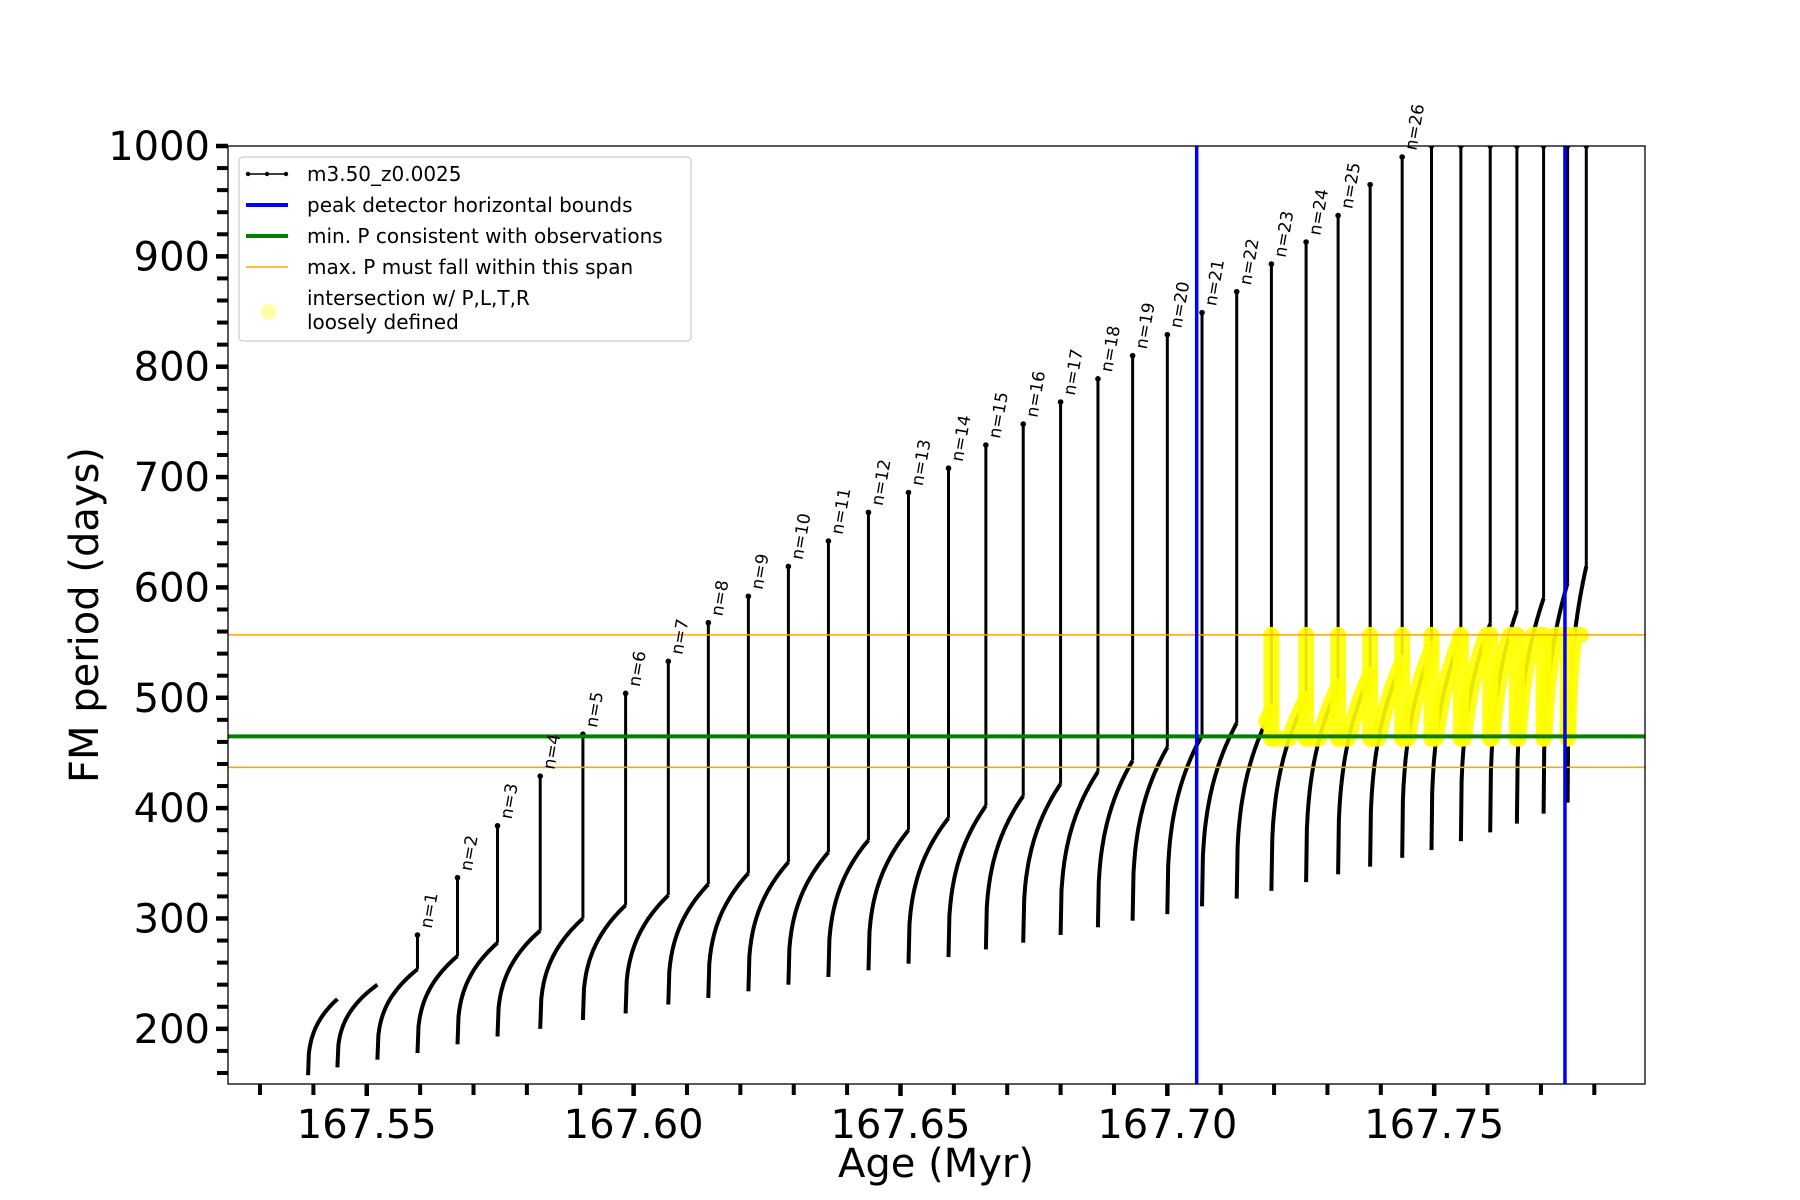  What do you see at coordinates (384, 174) in the screenshot?
I see `legend-label: m3.50_z0.0025` at bounding box center [384, 174].